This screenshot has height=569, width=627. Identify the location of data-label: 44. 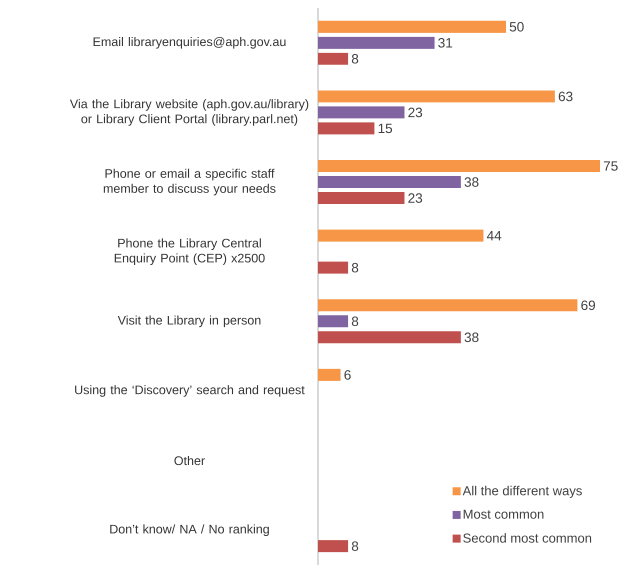
(494, 235).